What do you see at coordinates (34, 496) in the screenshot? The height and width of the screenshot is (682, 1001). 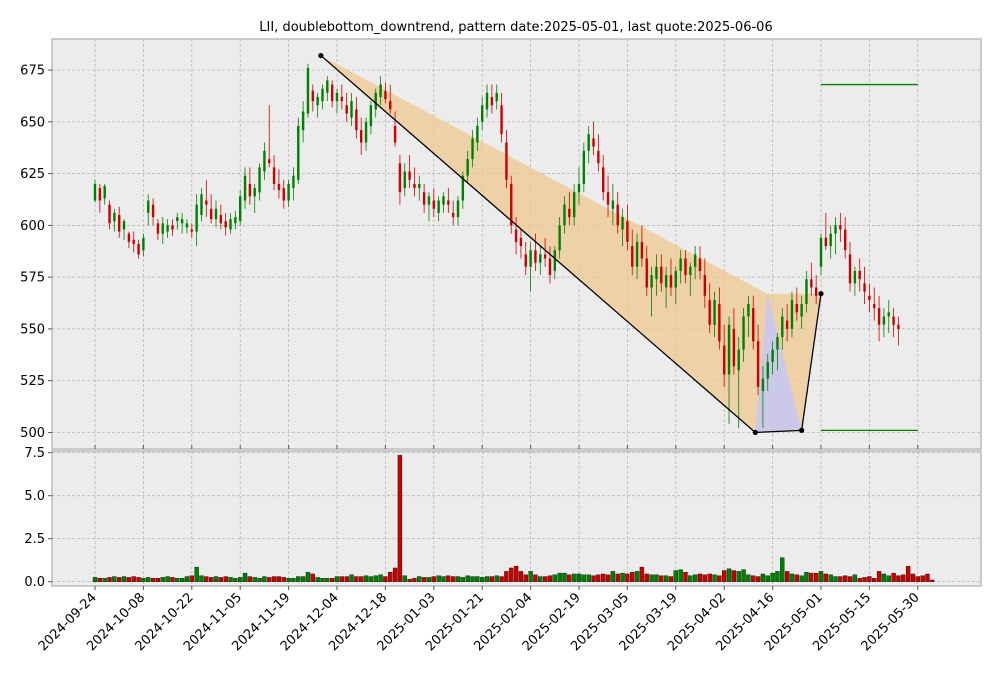 I see `volume-y-tick-label: 5.0` at bounding box center [34, 496].